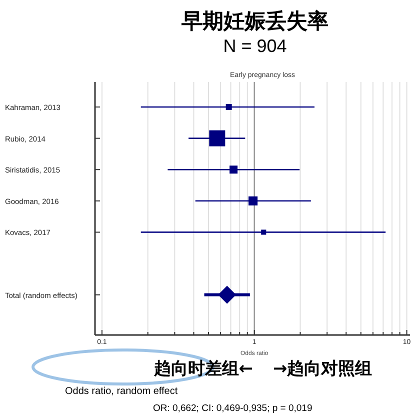 This screenshot has height=417, width=420. What do you see at coordinates (121, 391) in the screenshot?
I see `text: Odds ratio, random effect` at bounding box center [121, 391].